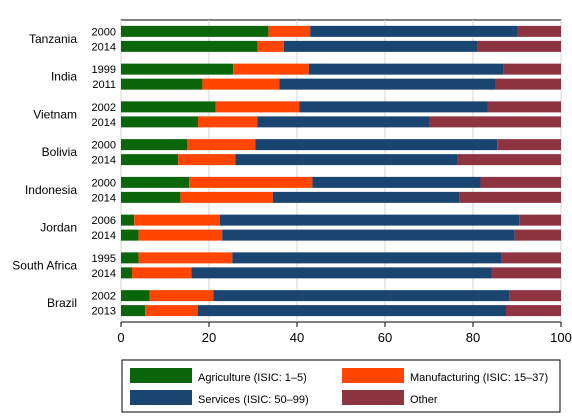 The image size is (572, 416). I want to click on x-tick-label: 100, so click(561, 337).